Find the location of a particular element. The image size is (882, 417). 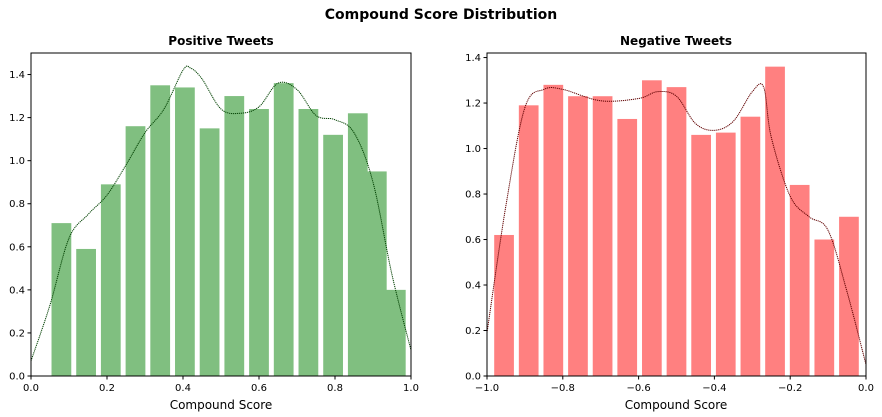

figure-suptitle: Compound Score Distribution is located at coordinates (441, 15).